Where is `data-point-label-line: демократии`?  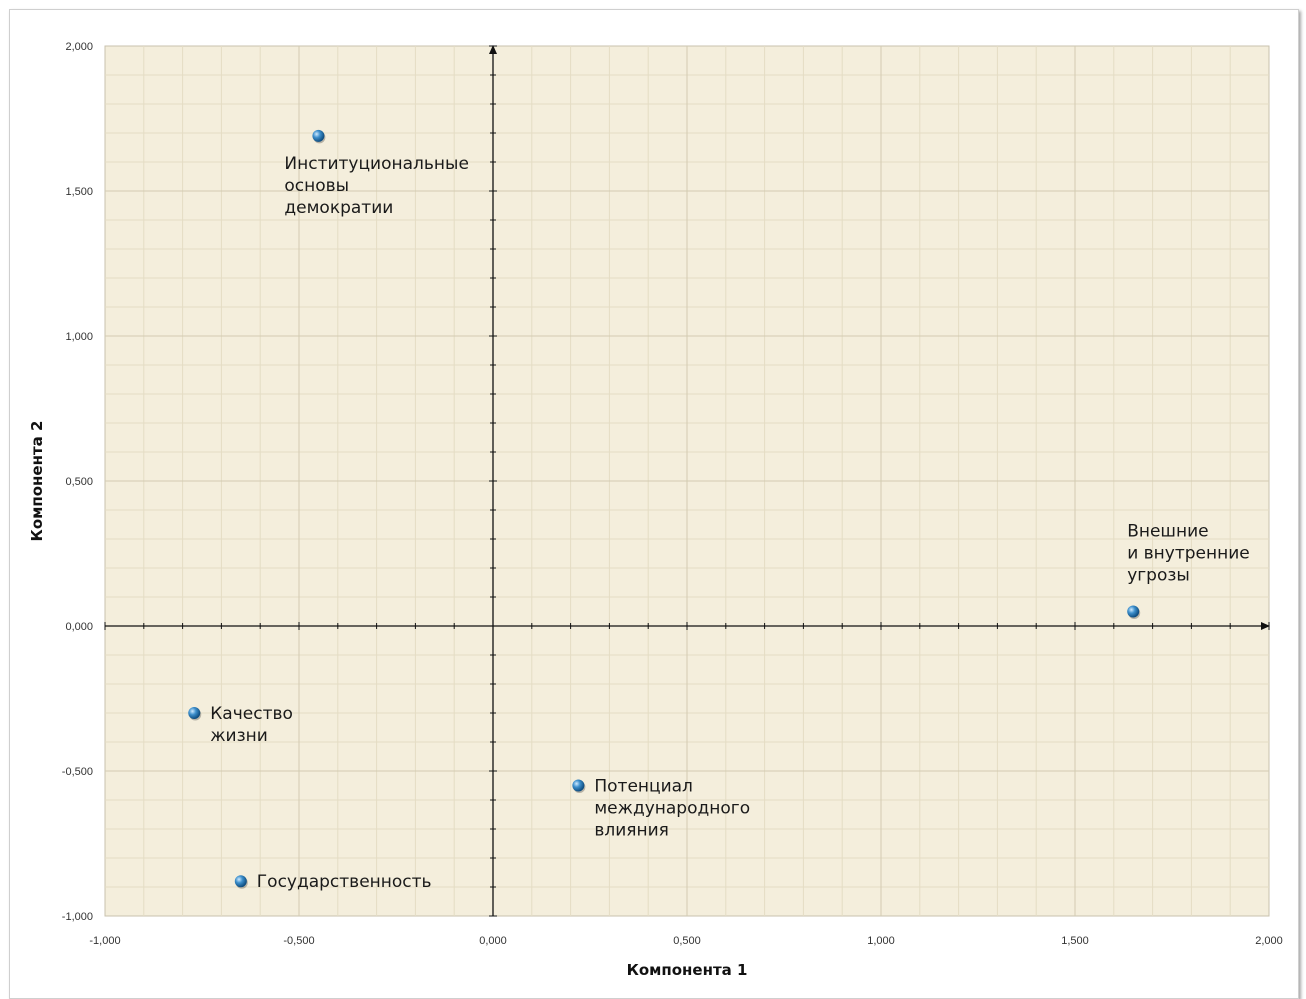 data-point-label-line: демократии is located at coordinates (338, 208).